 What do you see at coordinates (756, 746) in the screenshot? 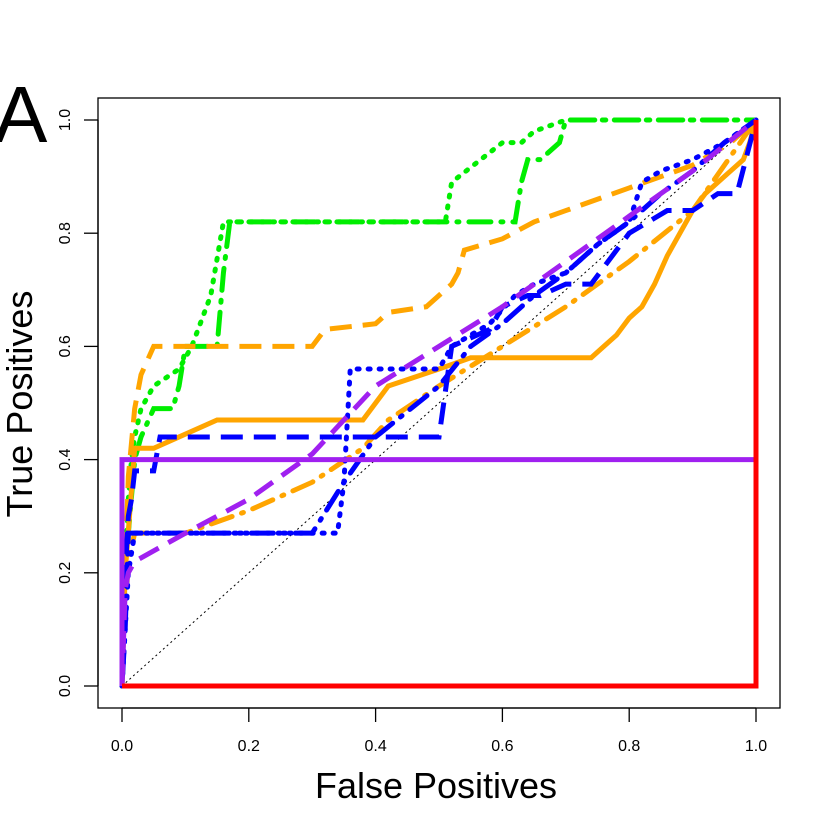
I see `x-tick-label: 1.0` at bounding box center [756, 746].